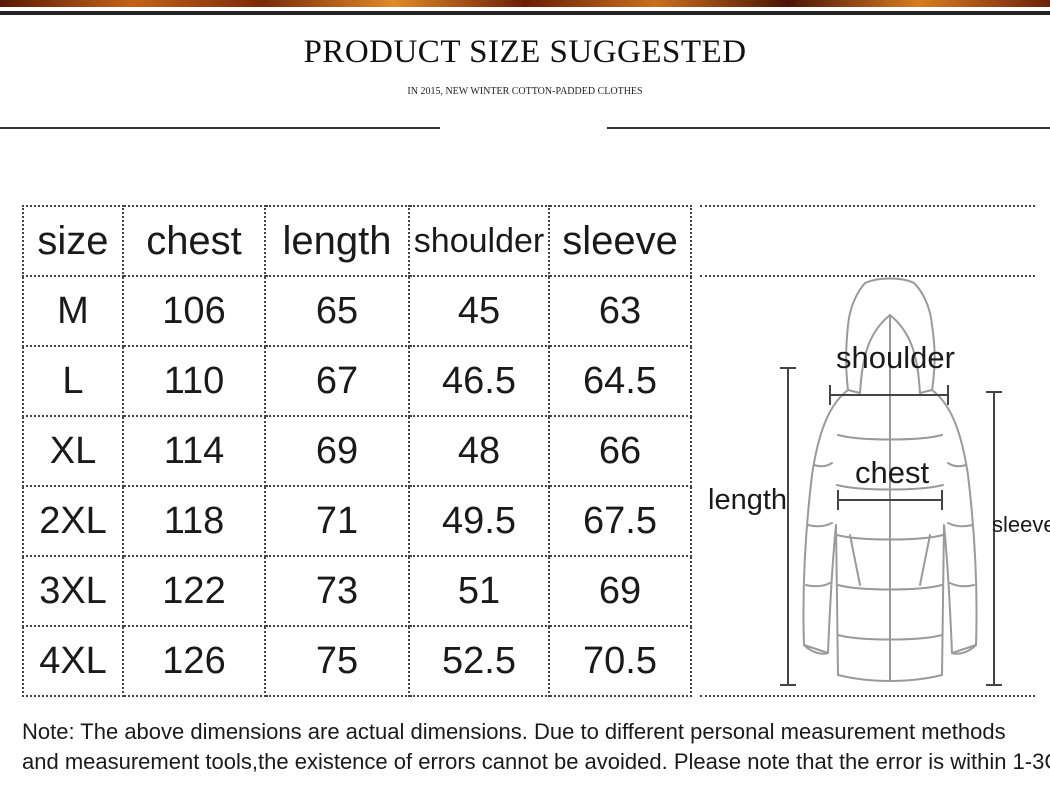  Describe the element at coordinates (73, 591) in the screenshot. I see `cell-size: 3XL` at that location.